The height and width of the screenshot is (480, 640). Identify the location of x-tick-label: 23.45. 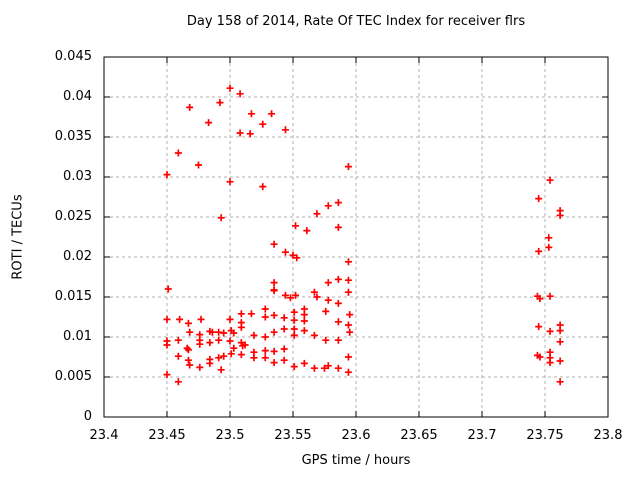
(167, 435).